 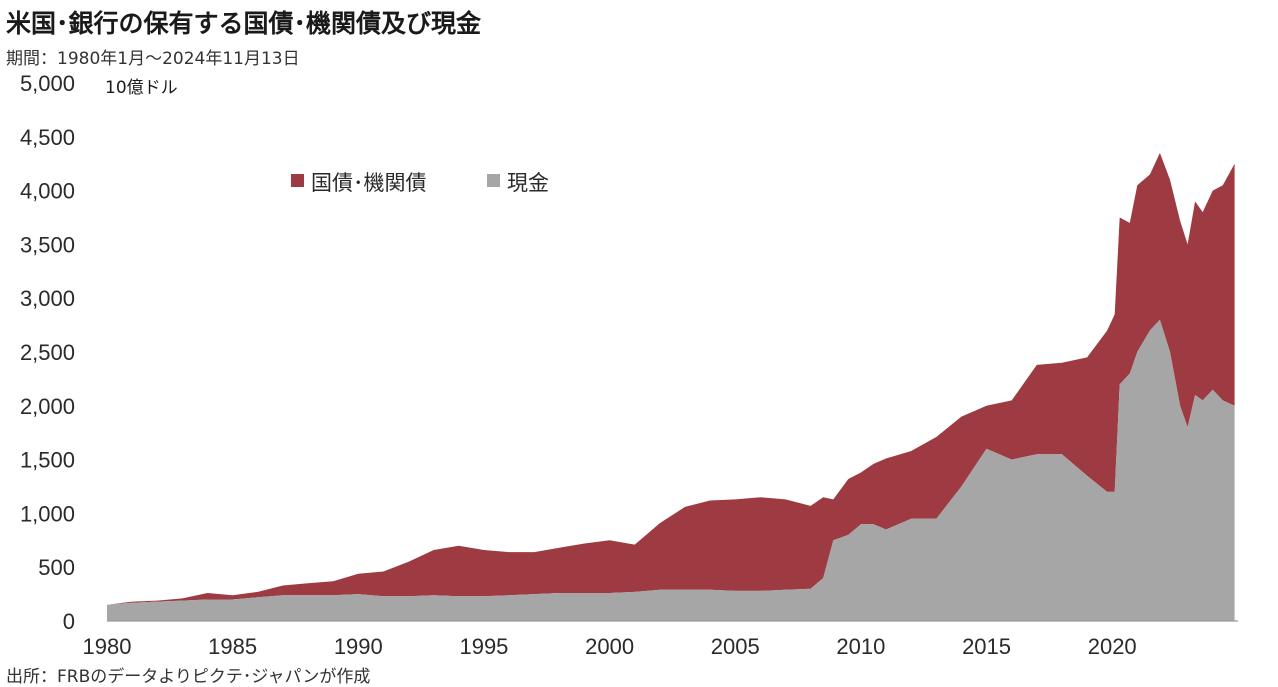 I want to click on y-tick-label: 3,500, so click(x=47, y=244).